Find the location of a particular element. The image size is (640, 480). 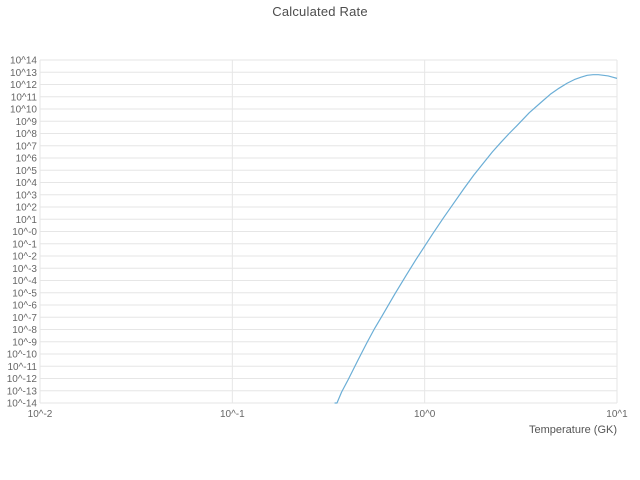

y-tick-label: 10^-4 is located at coordinates (24, 281).